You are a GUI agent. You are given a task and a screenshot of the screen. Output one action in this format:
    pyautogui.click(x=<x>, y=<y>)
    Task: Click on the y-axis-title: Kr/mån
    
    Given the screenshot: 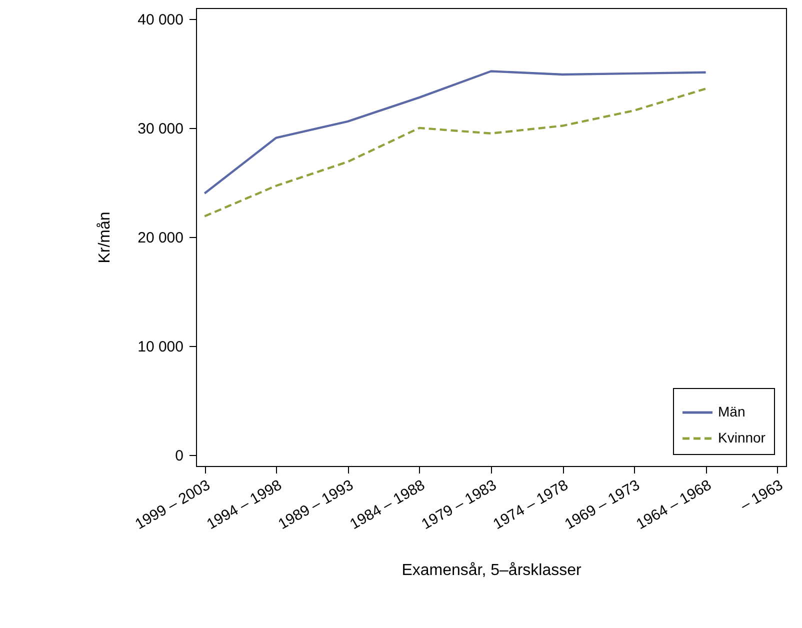 What is the action you would take?
    pyautogui.click(x=105, y=238)
    